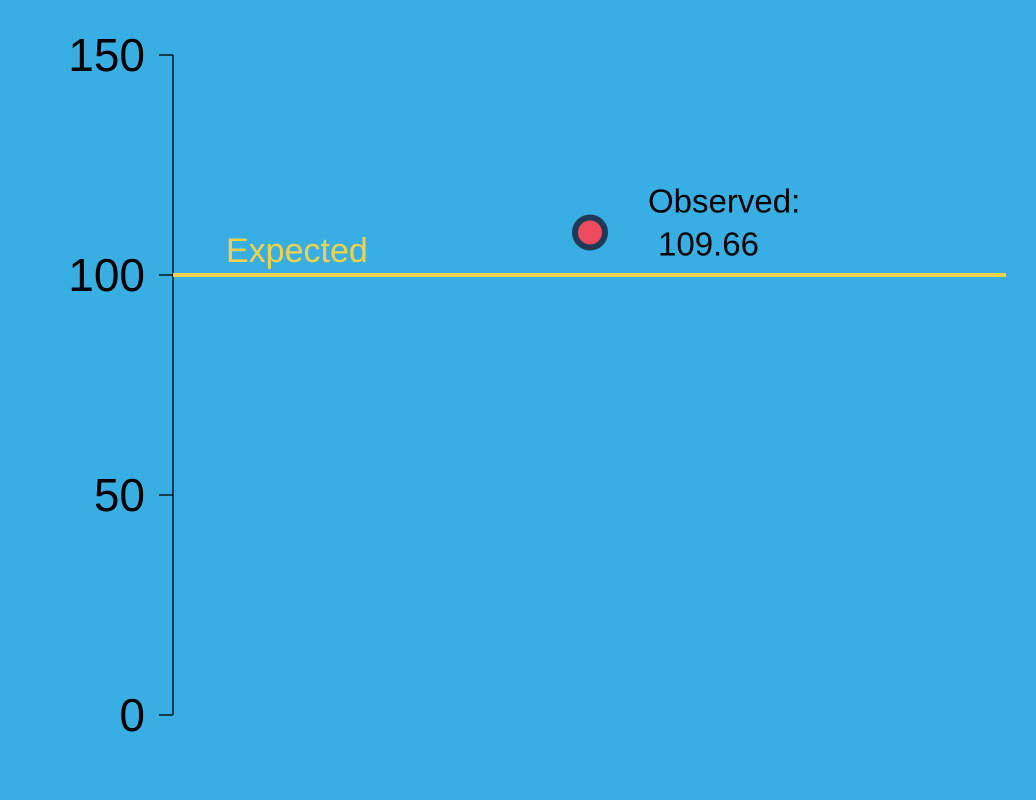 This screenshot has height=800, width=1036. Describe the element at coordinates (106, 55) in the screenshot. I see `y-tick-label: 150` at that location.